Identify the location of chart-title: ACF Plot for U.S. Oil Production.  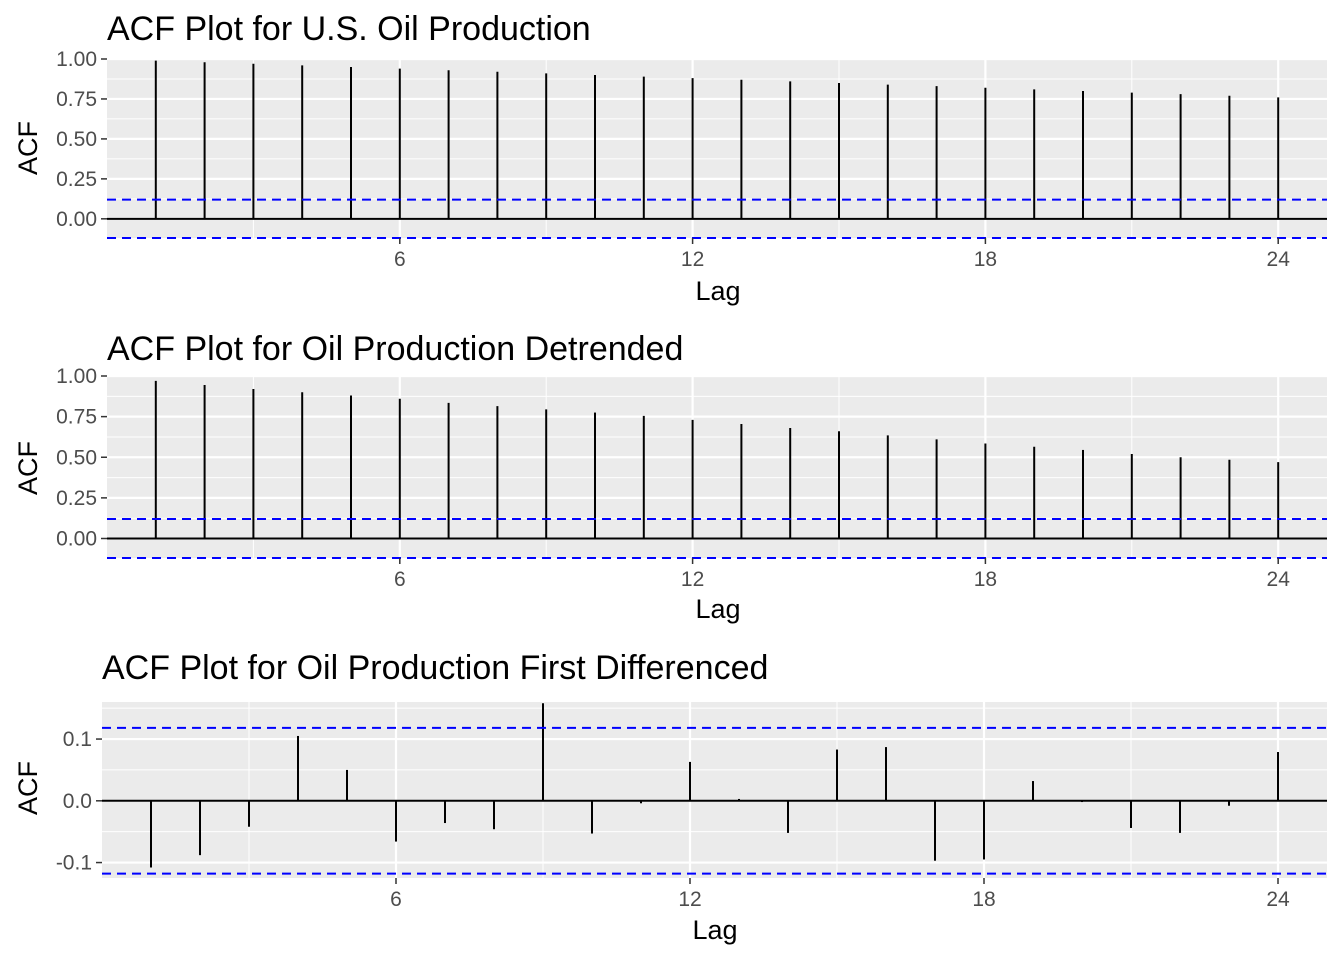
(349, 29).